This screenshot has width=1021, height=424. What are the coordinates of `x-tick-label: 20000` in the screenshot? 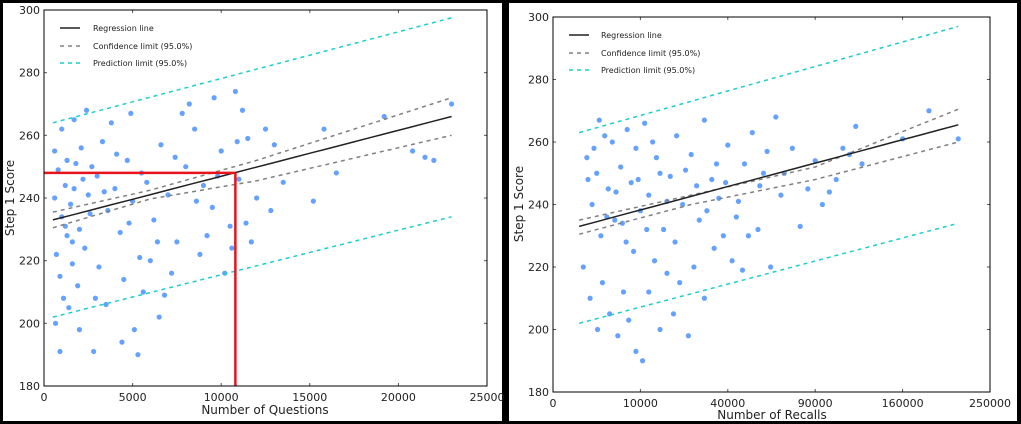 It's located at (398, 397).